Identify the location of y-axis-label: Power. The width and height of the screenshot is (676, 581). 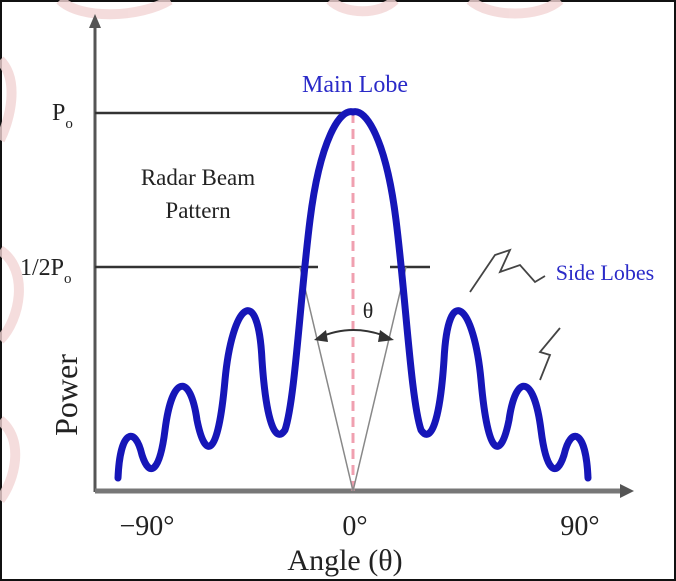
(66, 395).